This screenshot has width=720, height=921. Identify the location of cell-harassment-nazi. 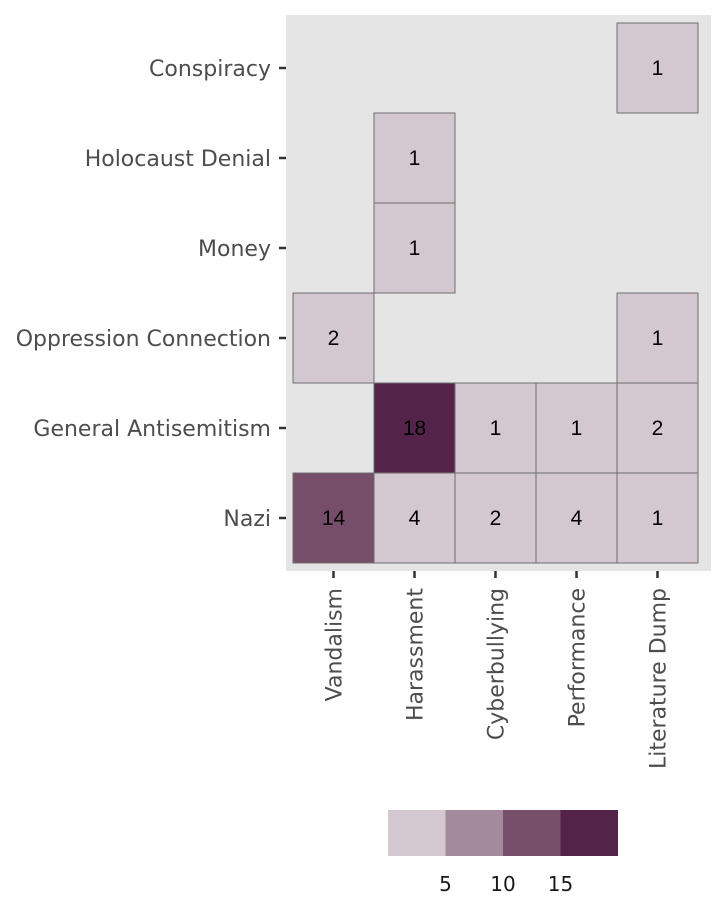
(414, 518).